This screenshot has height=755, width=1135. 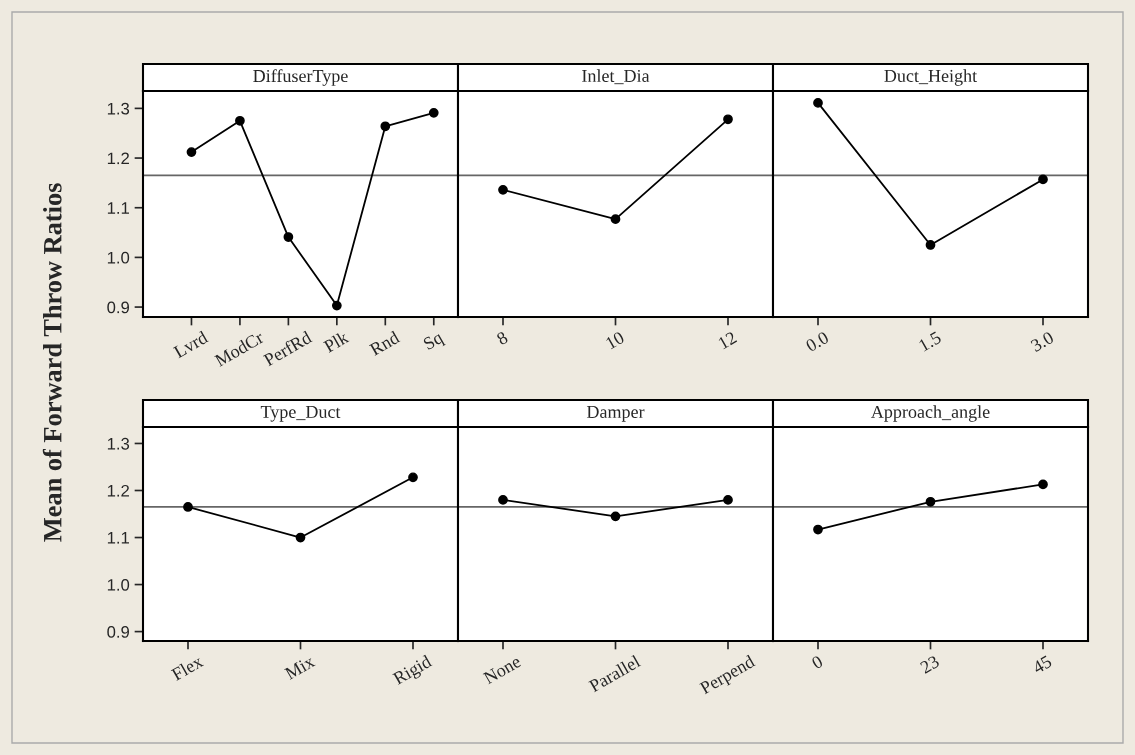 I want to click on chart-title: Inlet_Dia, so click(x=616, y=77).